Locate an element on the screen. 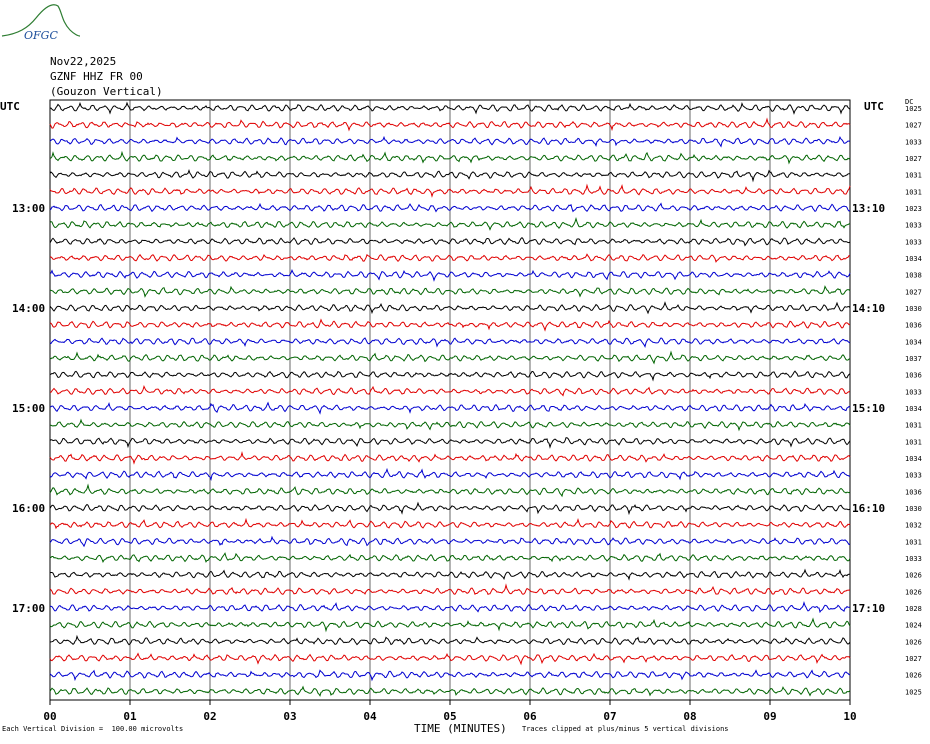 The width and height of the screenshot is (930, 744). x-tick-label: 09 is located at coordinates (769, 716).